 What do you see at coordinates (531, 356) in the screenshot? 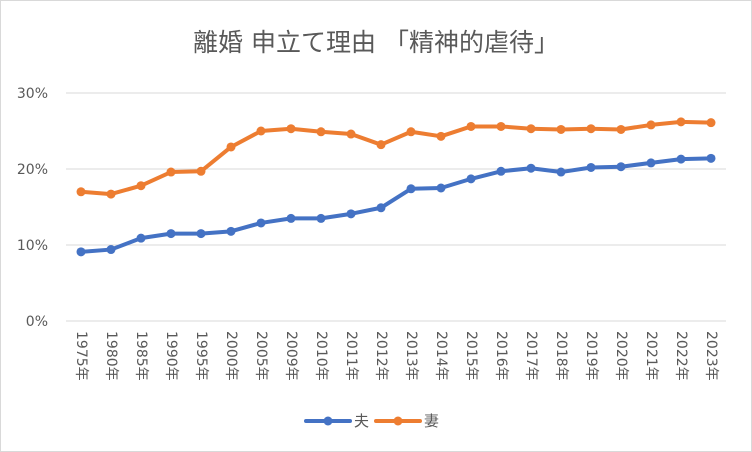
I see `x-tick-label: 2017年` at bounding box center [531, 356].